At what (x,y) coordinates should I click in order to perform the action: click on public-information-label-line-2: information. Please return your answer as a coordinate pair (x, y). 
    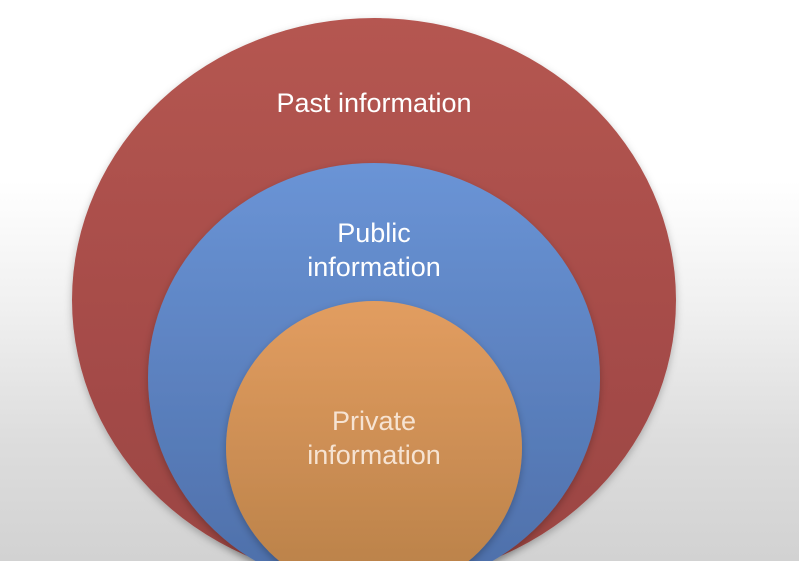
    Looking at the image, I should click on (374, 267).